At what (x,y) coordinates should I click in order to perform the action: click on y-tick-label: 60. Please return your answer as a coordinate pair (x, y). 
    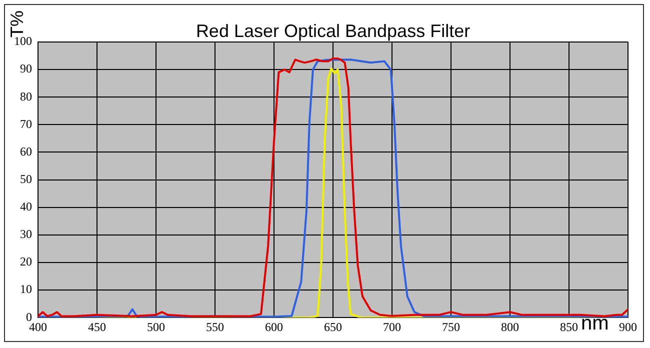
    Looking at the image, I should click on (26, 151).